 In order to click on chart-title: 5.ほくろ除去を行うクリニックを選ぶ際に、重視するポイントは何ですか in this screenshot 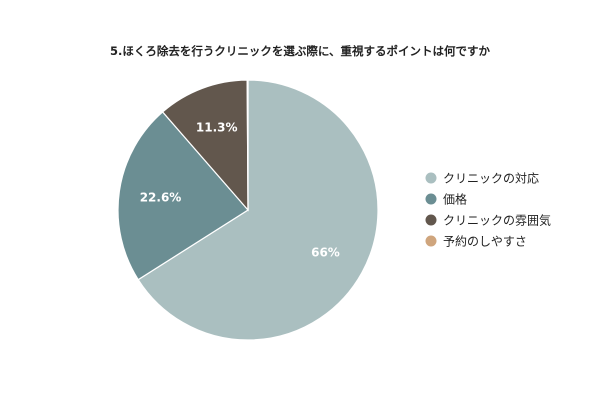, I will do `click(300, 51)`.